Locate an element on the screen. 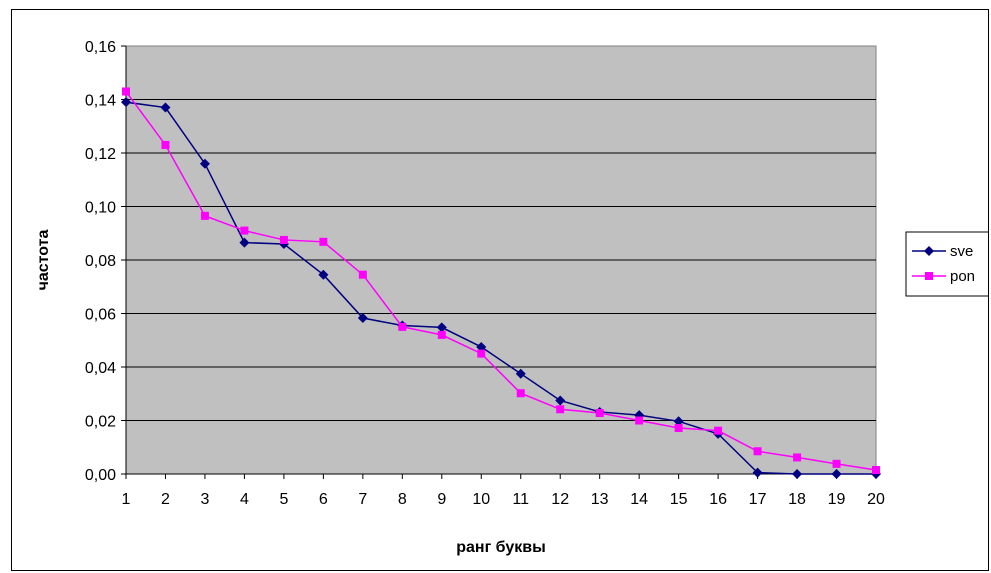 The height and width of the screenshot is (573, 991). x-tick-label: 15 is located at coordinates (679, 499).